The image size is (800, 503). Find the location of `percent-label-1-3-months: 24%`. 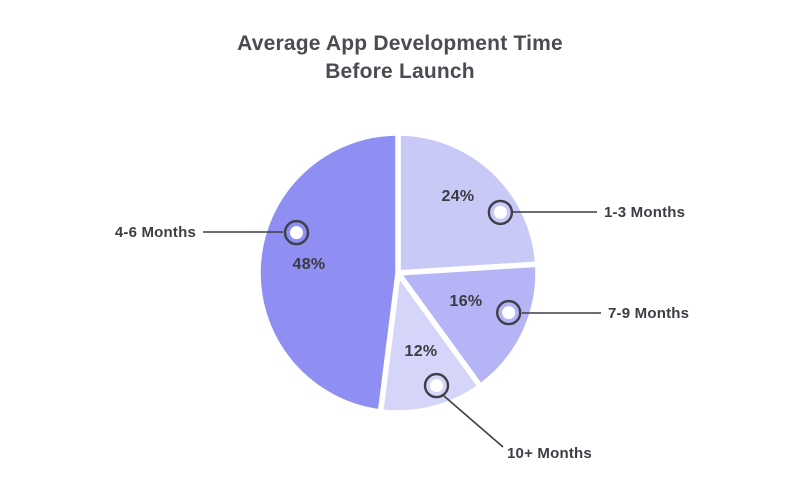

percent-label-1-3-months: 24% is located at coordinates (458, 196).